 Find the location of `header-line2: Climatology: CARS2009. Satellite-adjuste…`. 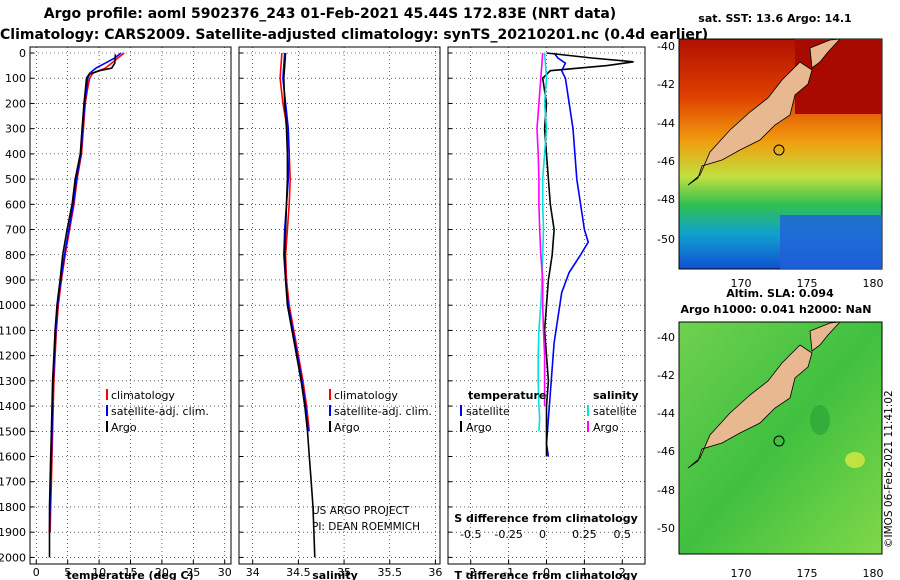

header-line2: Climatology: CARS2009. Satellite-adjuste… is located at coordinates (354, 35).